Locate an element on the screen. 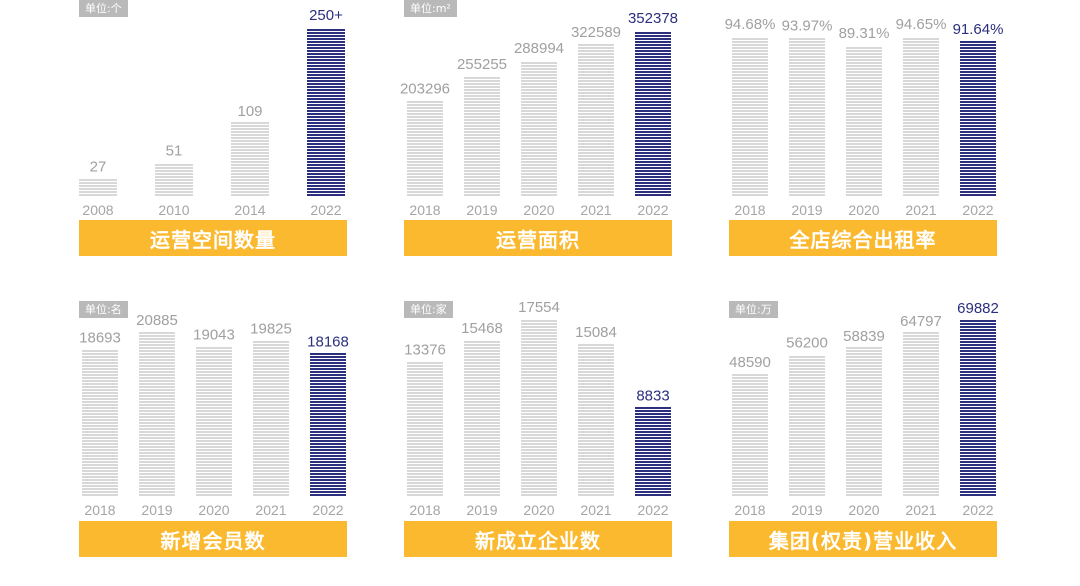  chart-title-banner: 新成立企业数 is located at coordinates (538, 539).